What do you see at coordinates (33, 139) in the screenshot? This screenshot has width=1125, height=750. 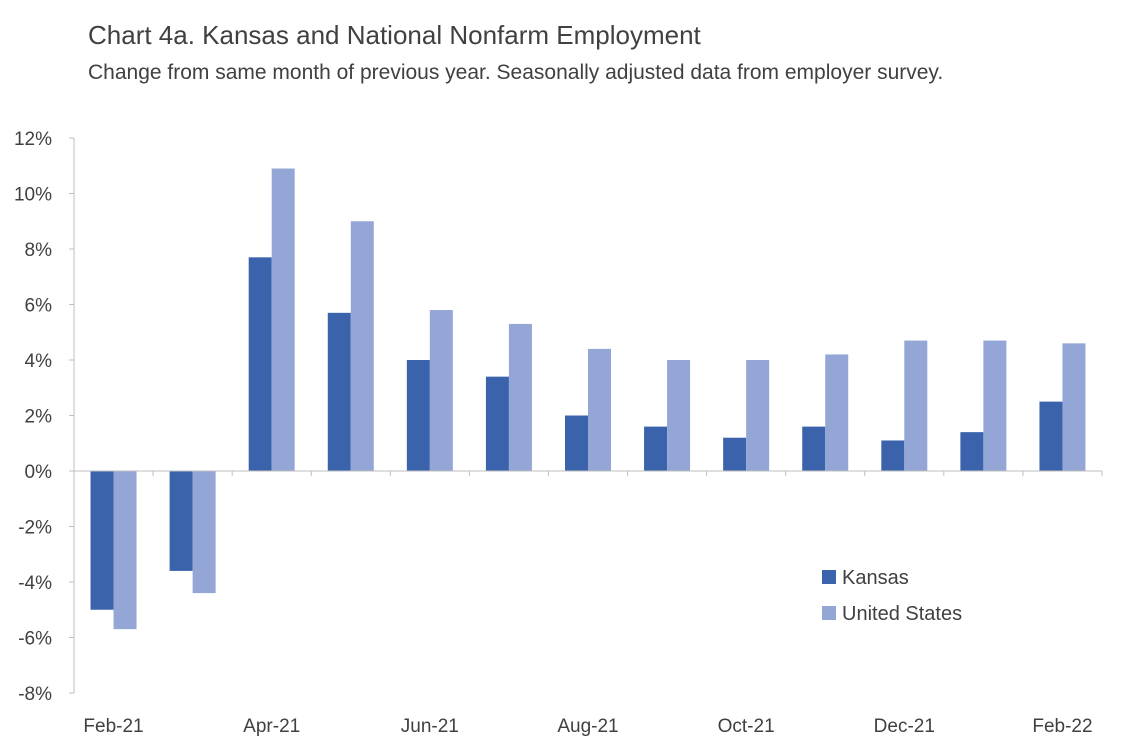 I see `y-tick-label: 12%` at bounding box center [33, 139].